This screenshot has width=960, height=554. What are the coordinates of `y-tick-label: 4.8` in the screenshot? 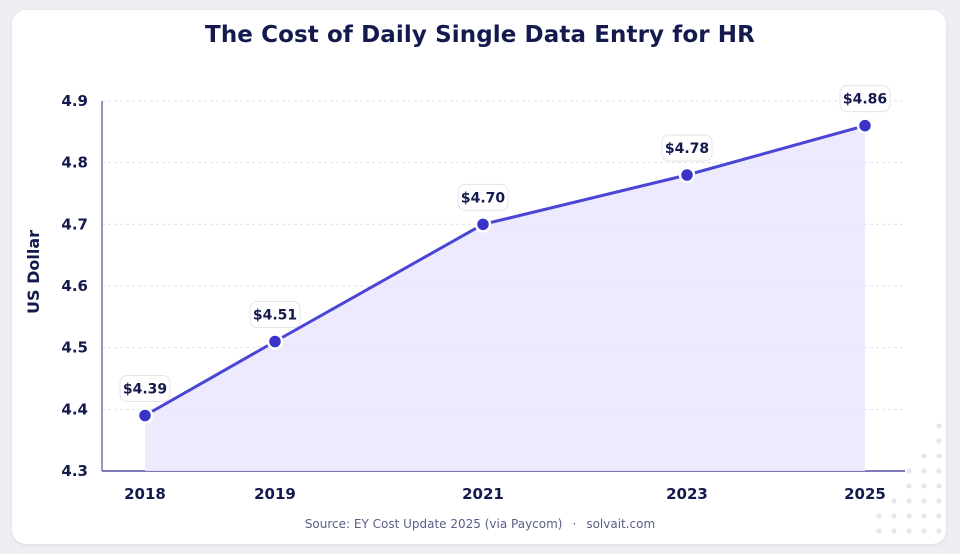 It's located at (74, 163).